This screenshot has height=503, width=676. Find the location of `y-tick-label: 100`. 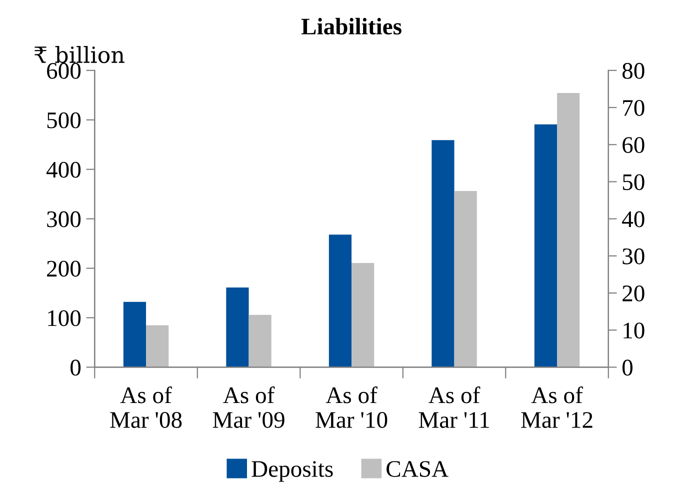

y-tick-label: 100 is located at coordinates (64, 318).